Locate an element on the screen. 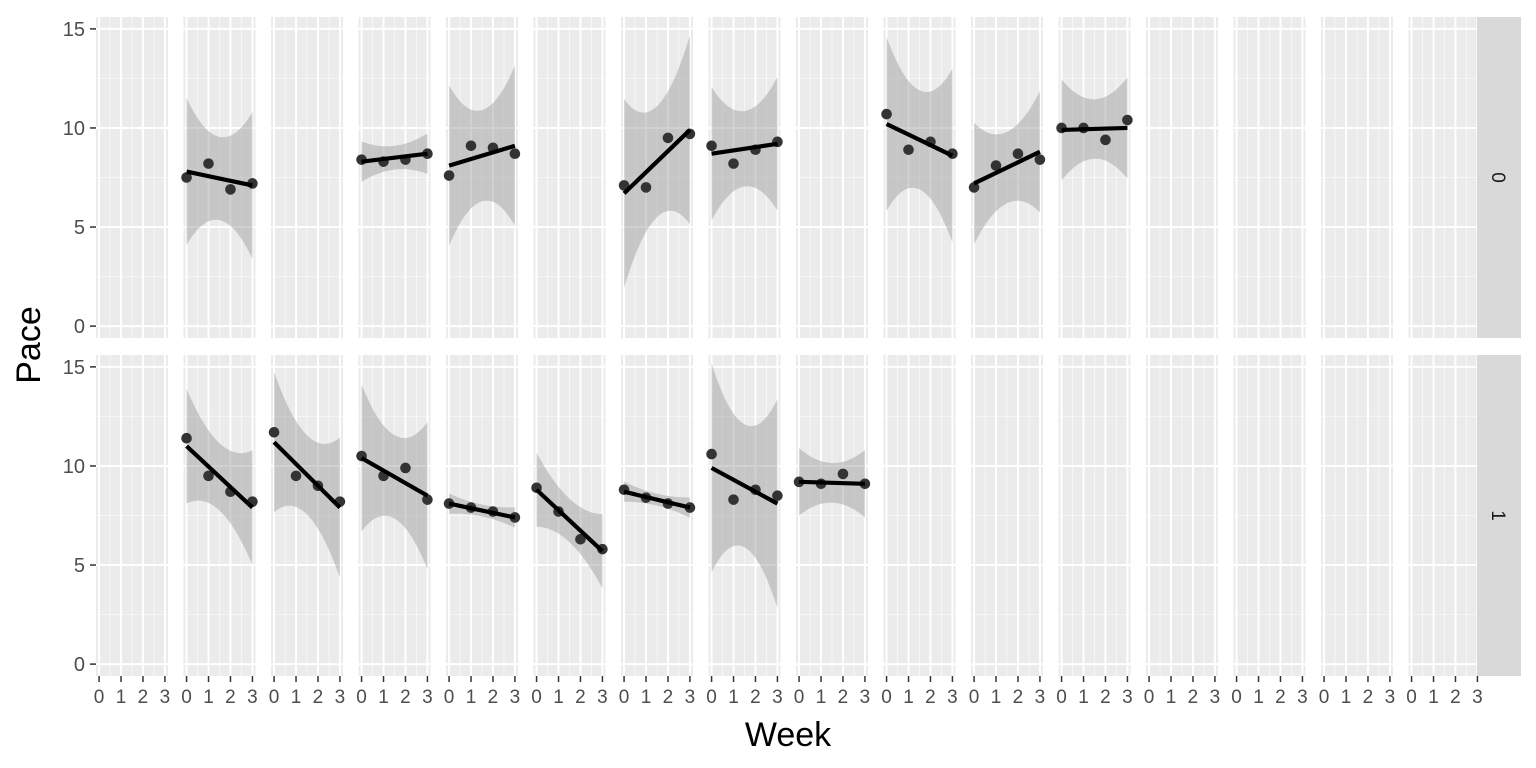 This screenshot has height=768, width=1536. row-strip is located at coordinates (1499, 515).